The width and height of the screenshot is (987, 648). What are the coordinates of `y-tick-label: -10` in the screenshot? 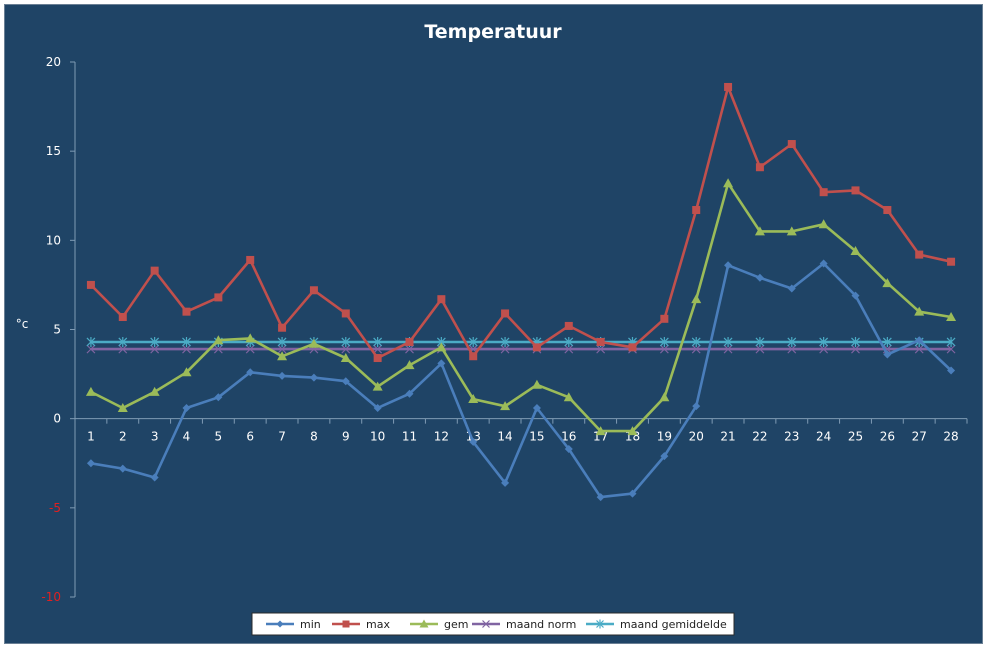 It's located at (51, 597).